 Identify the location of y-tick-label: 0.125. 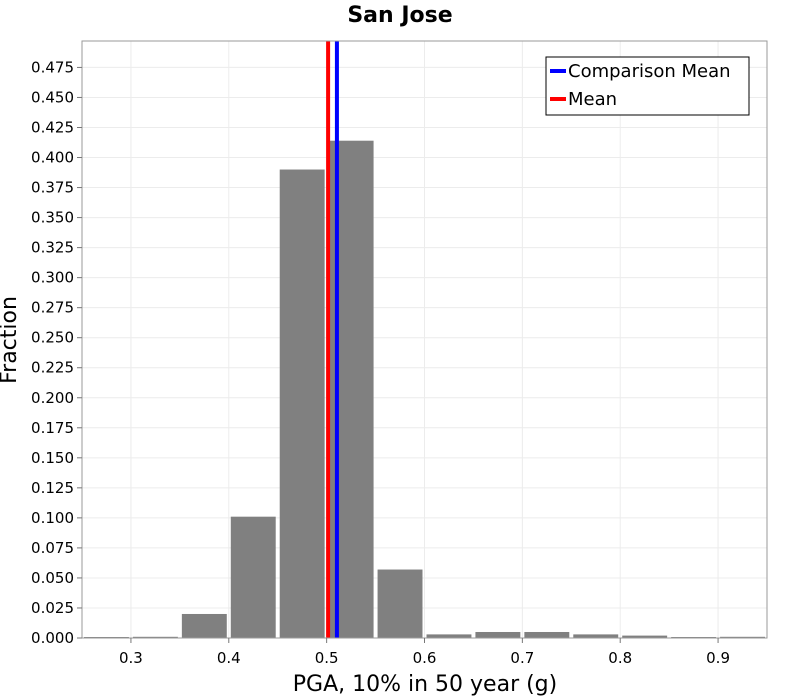
(52, 488).